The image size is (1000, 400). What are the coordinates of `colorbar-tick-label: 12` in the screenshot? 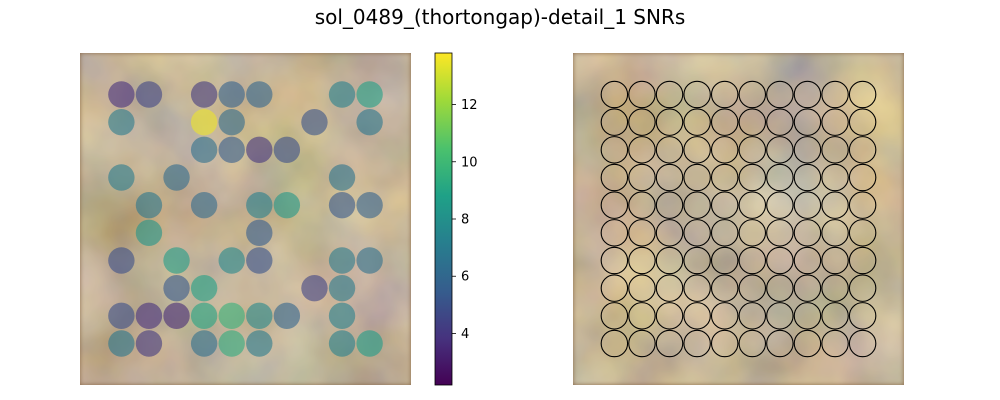 It's located at (469, 105).